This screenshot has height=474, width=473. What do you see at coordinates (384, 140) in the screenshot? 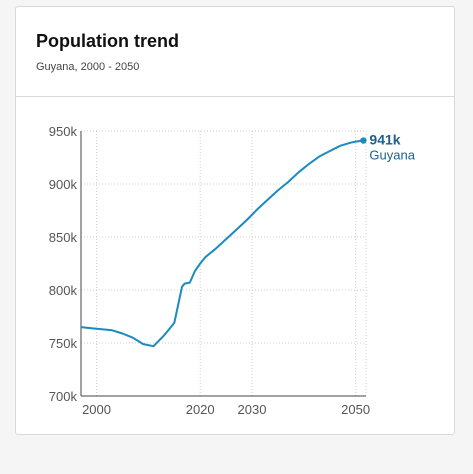
I see `series-end-value-label: 941k` at bounding box center [384, 140].